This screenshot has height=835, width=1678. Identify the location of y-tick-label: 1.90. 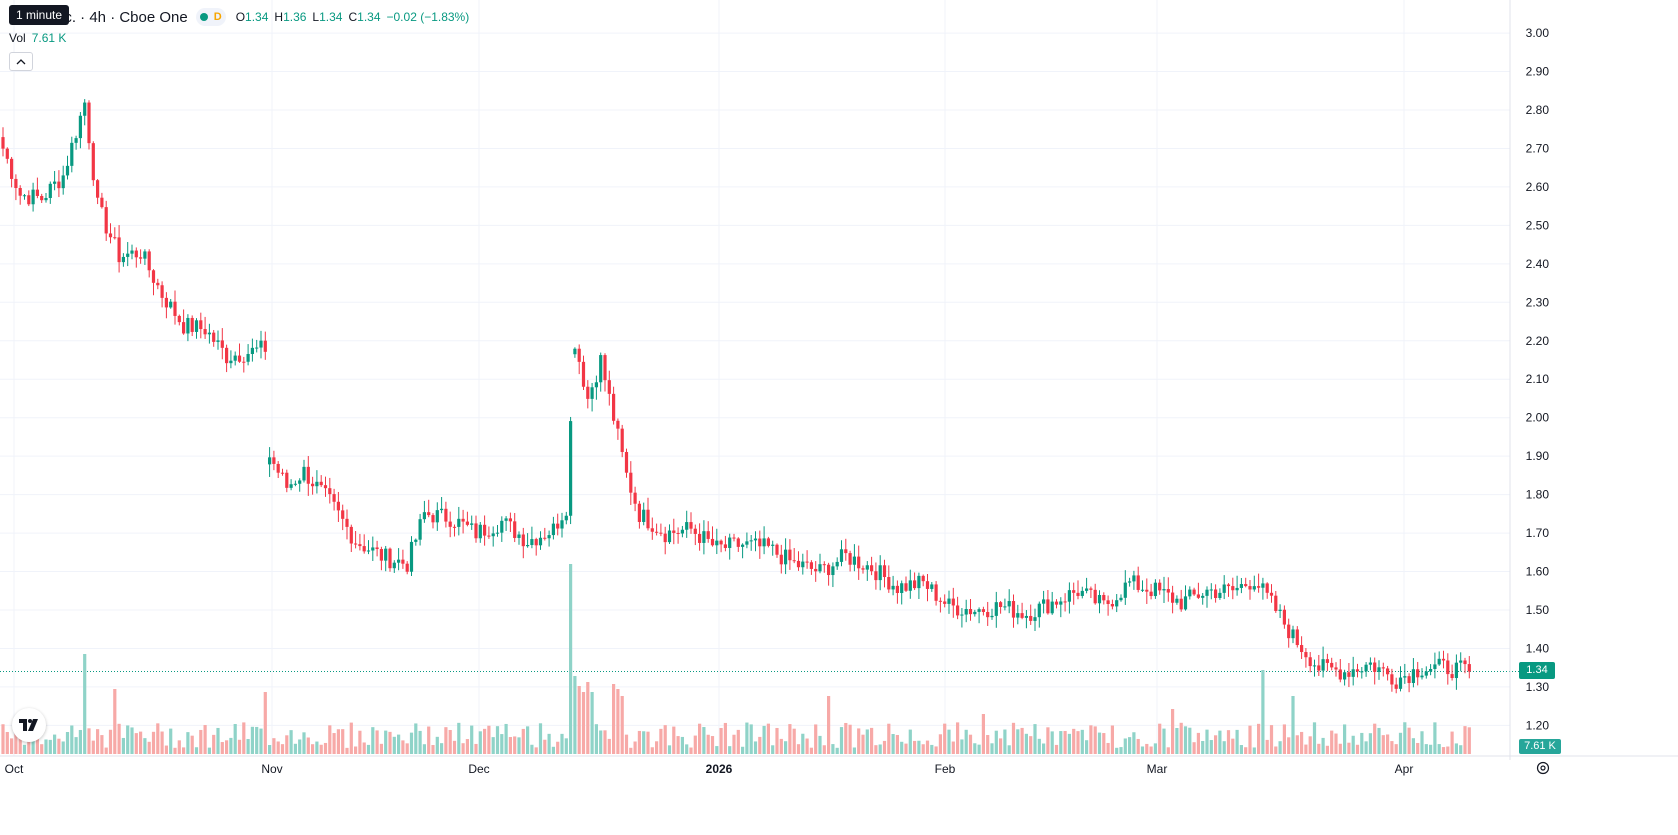
(1538, 456).